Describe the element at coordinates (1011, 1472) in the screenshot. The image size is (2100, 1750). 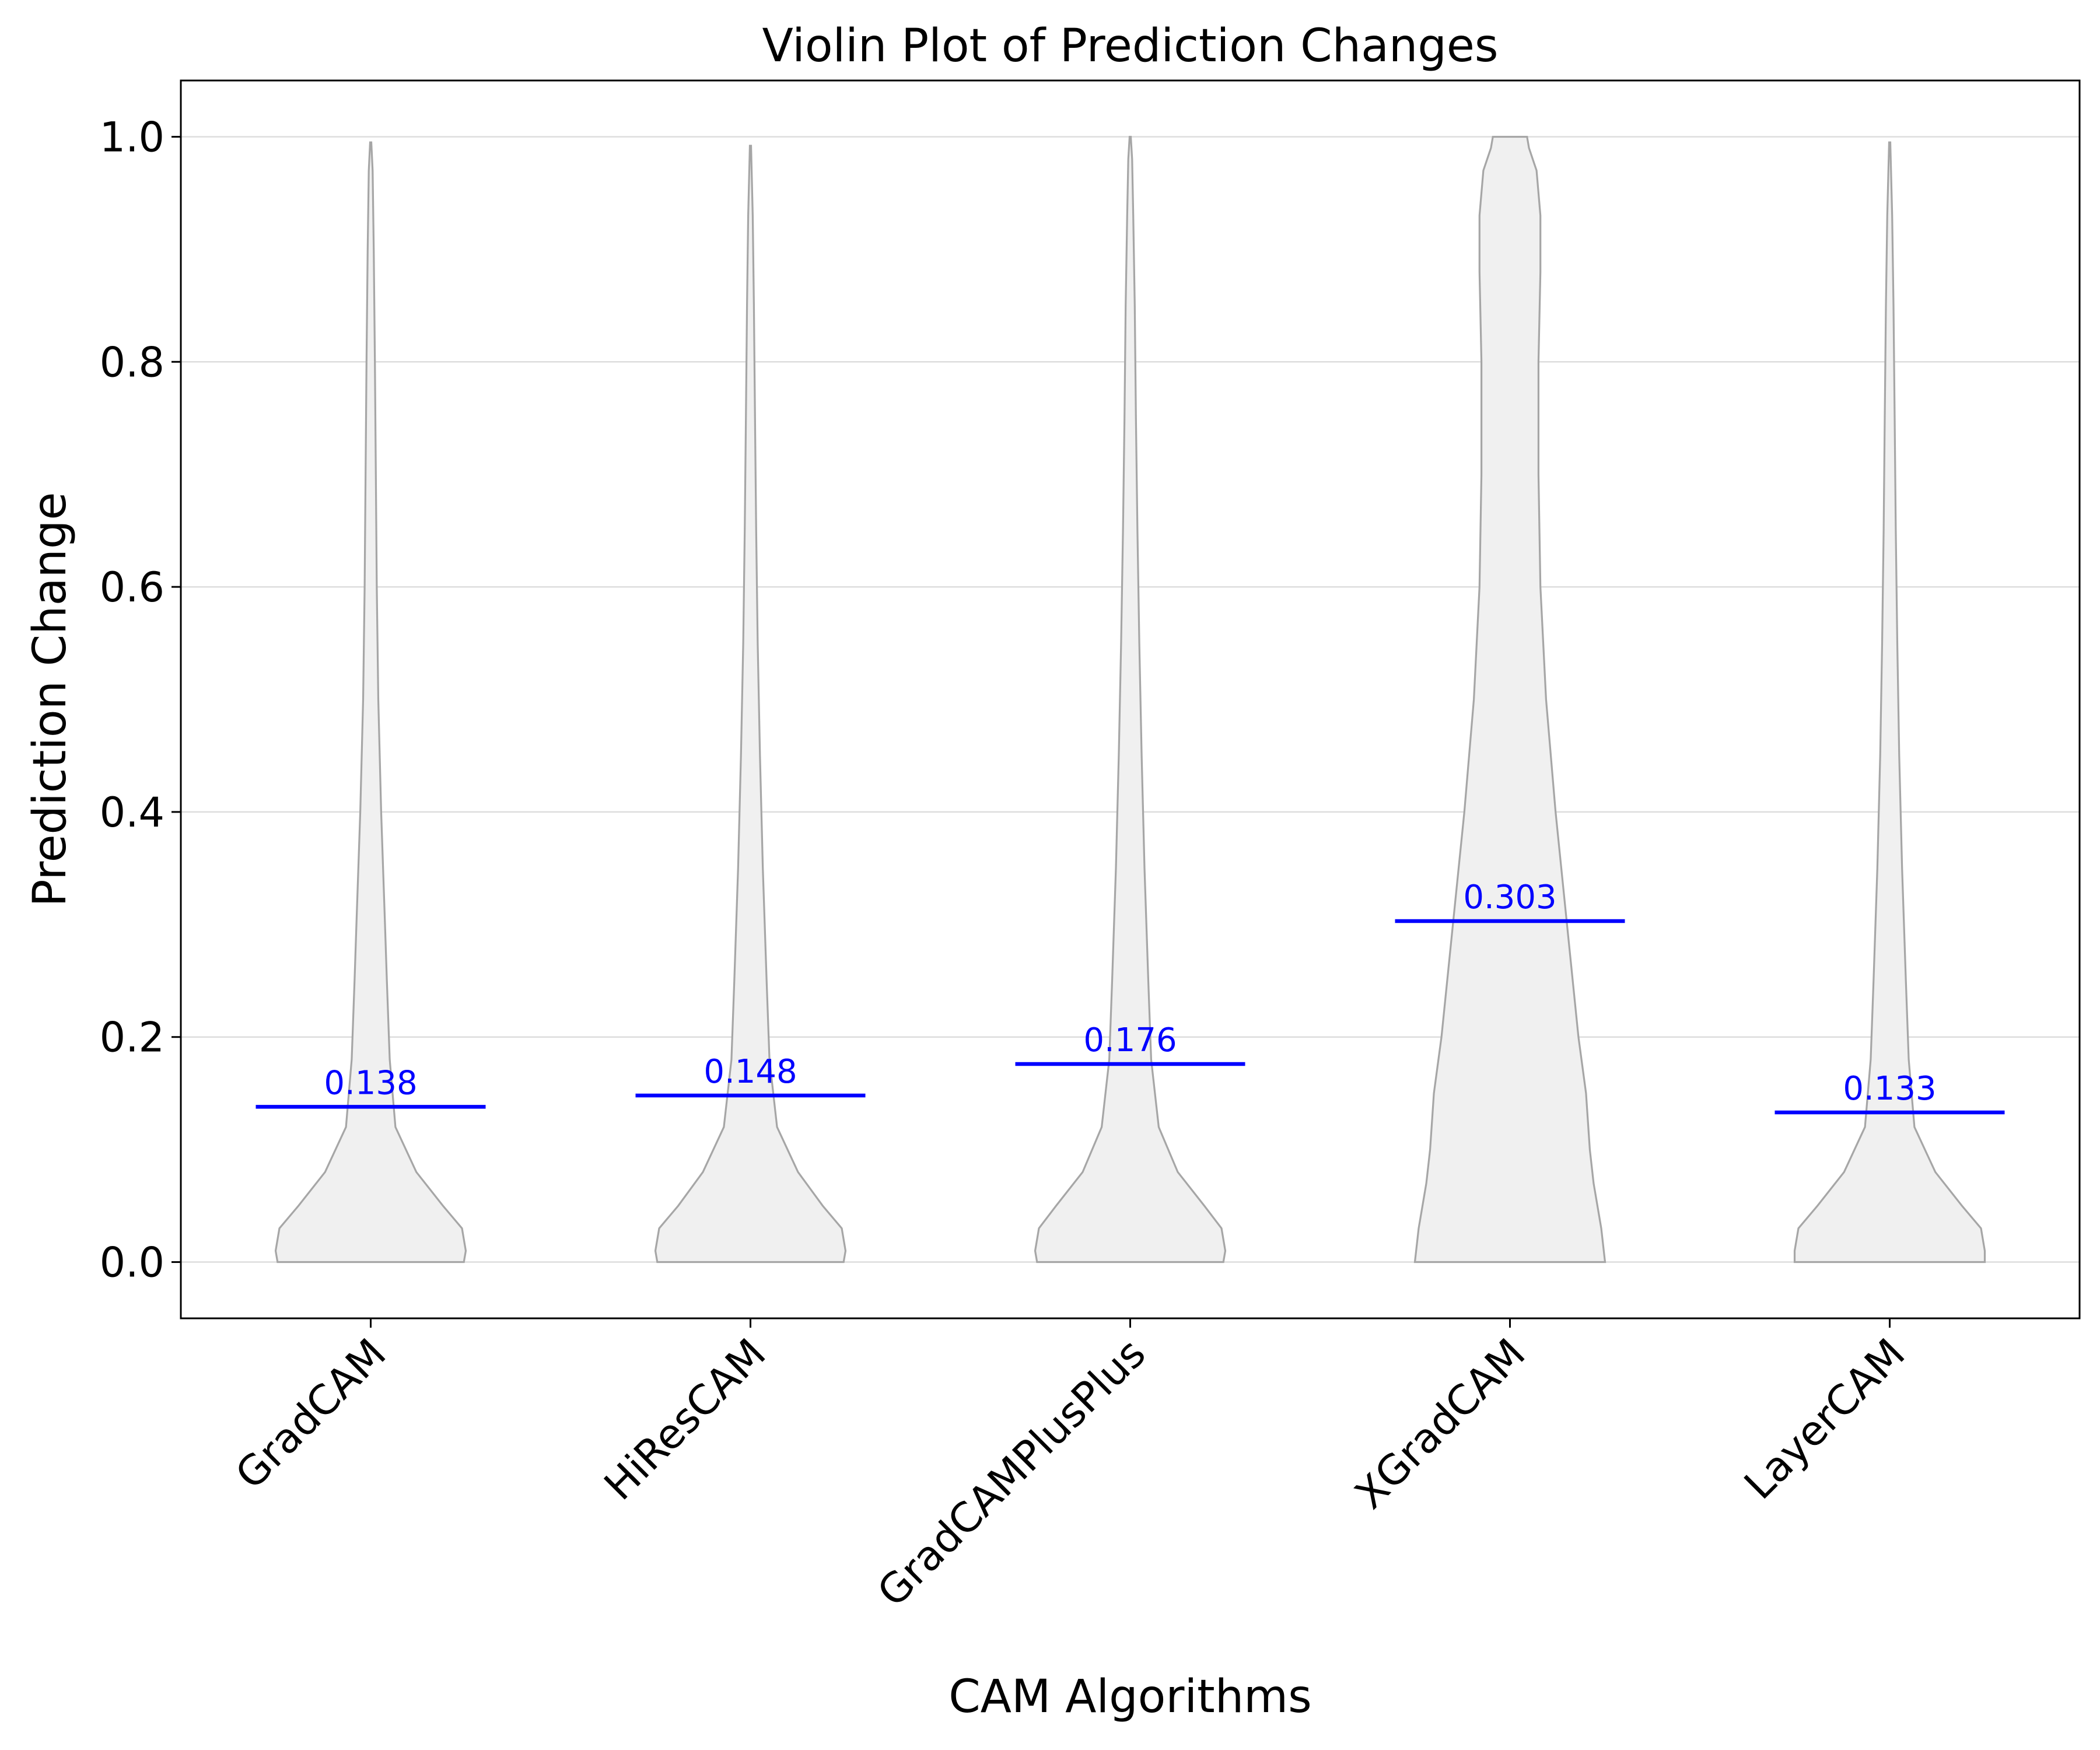
I see `x-tick-label: GradCAMPlusPlus` at that location.